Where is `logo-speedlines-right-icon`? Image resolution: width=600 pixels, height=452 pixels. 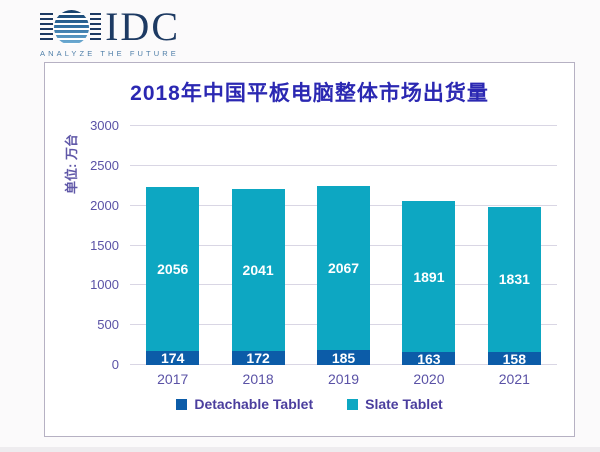 logo-speedlines-right-icon is located at coordinates (95, 27).